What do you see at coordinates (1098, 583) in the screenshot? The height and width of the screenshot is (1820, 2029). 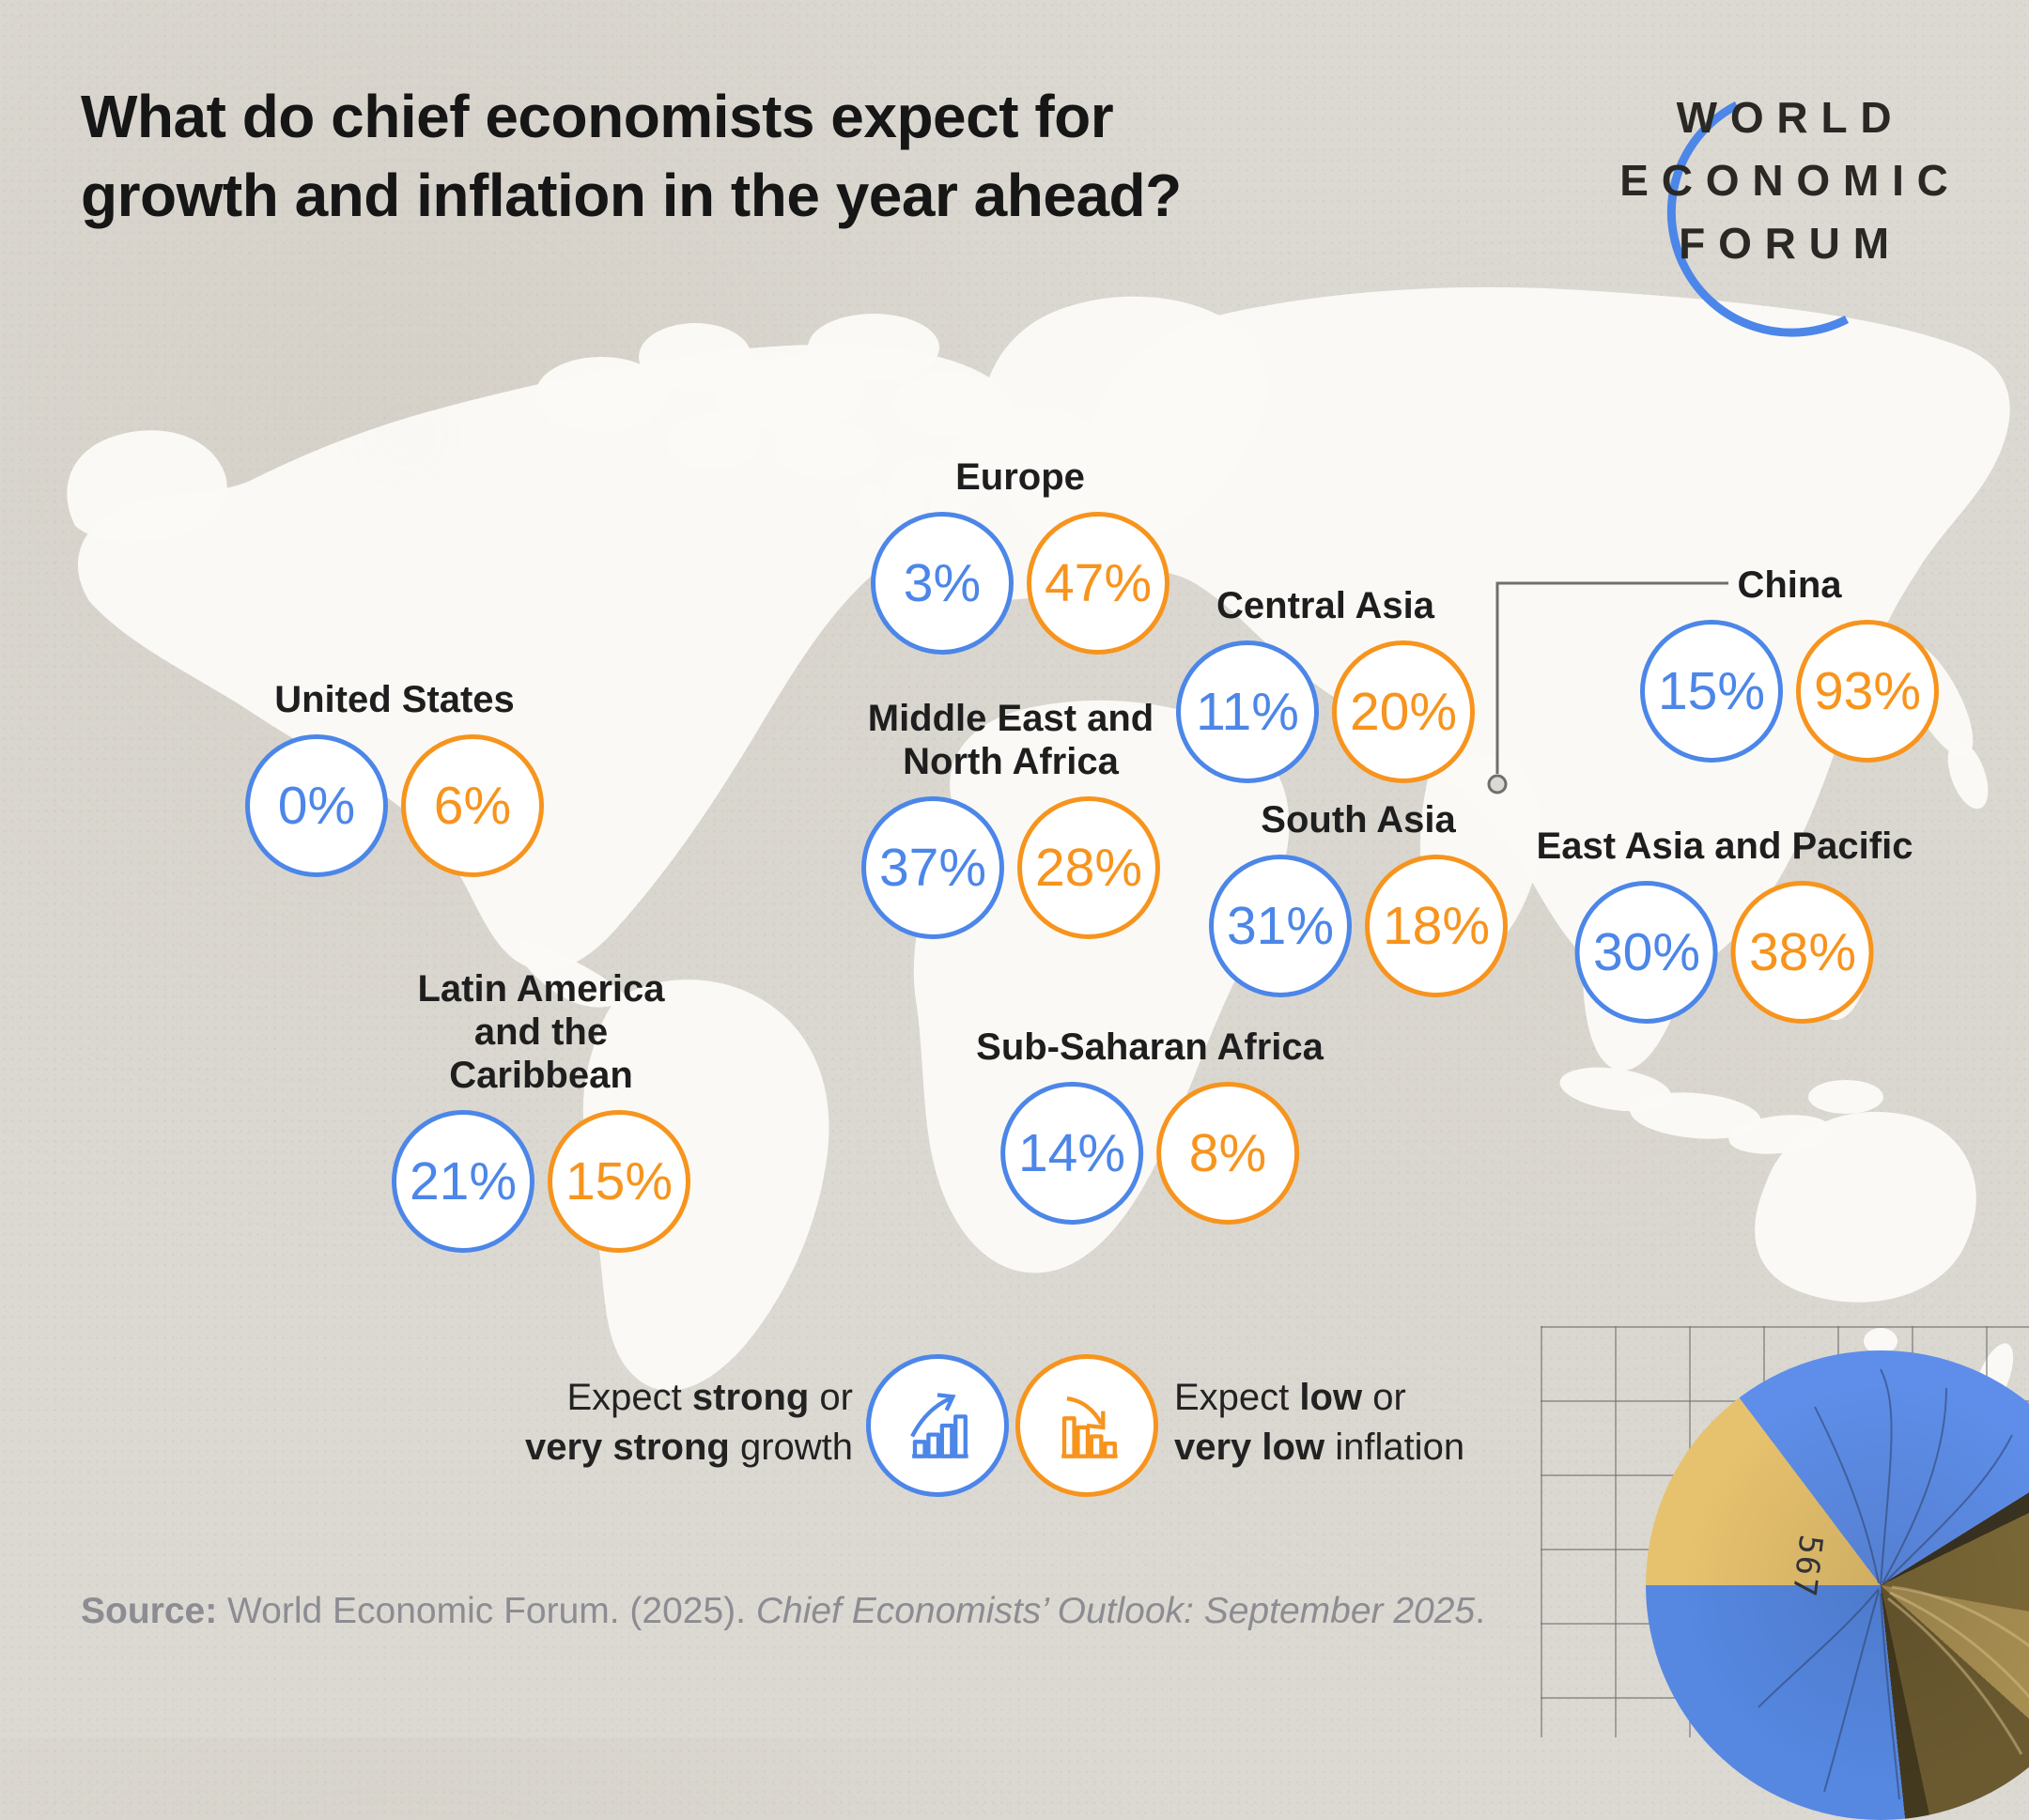 I see `inflation-value-circle: 47%` at bounding box center [1098, 583].